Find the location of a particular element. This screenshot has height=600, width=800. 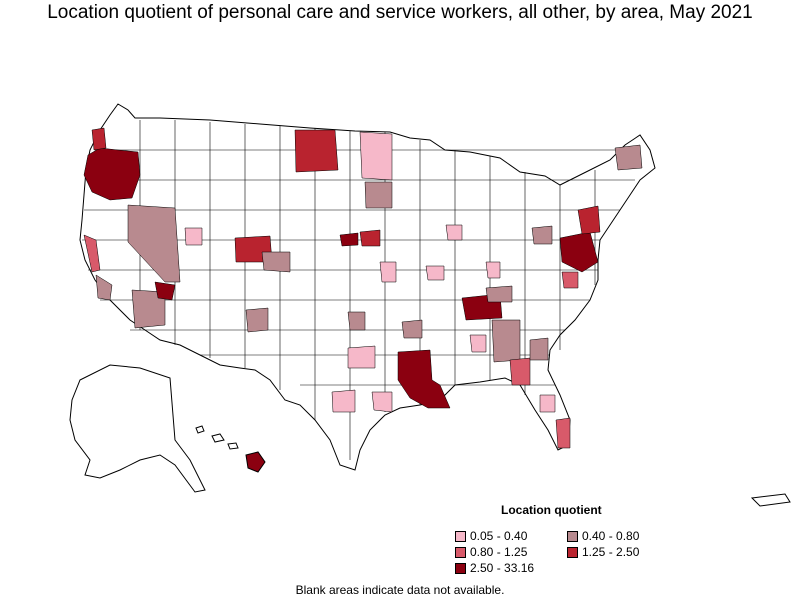

legend-item-4: 2.50 - 33.16 is located at coordinates (494, 568).